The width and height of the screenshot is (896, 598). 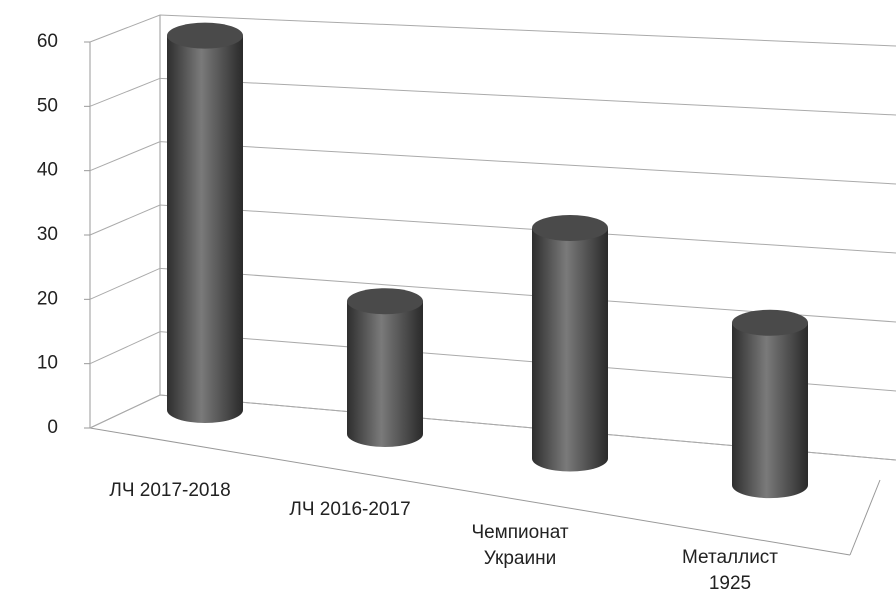 What do you see at coordinates (730, 570) in the screenshot?
I see `x-tick-label: Металлист 1925` at bounding box center [730, 570].